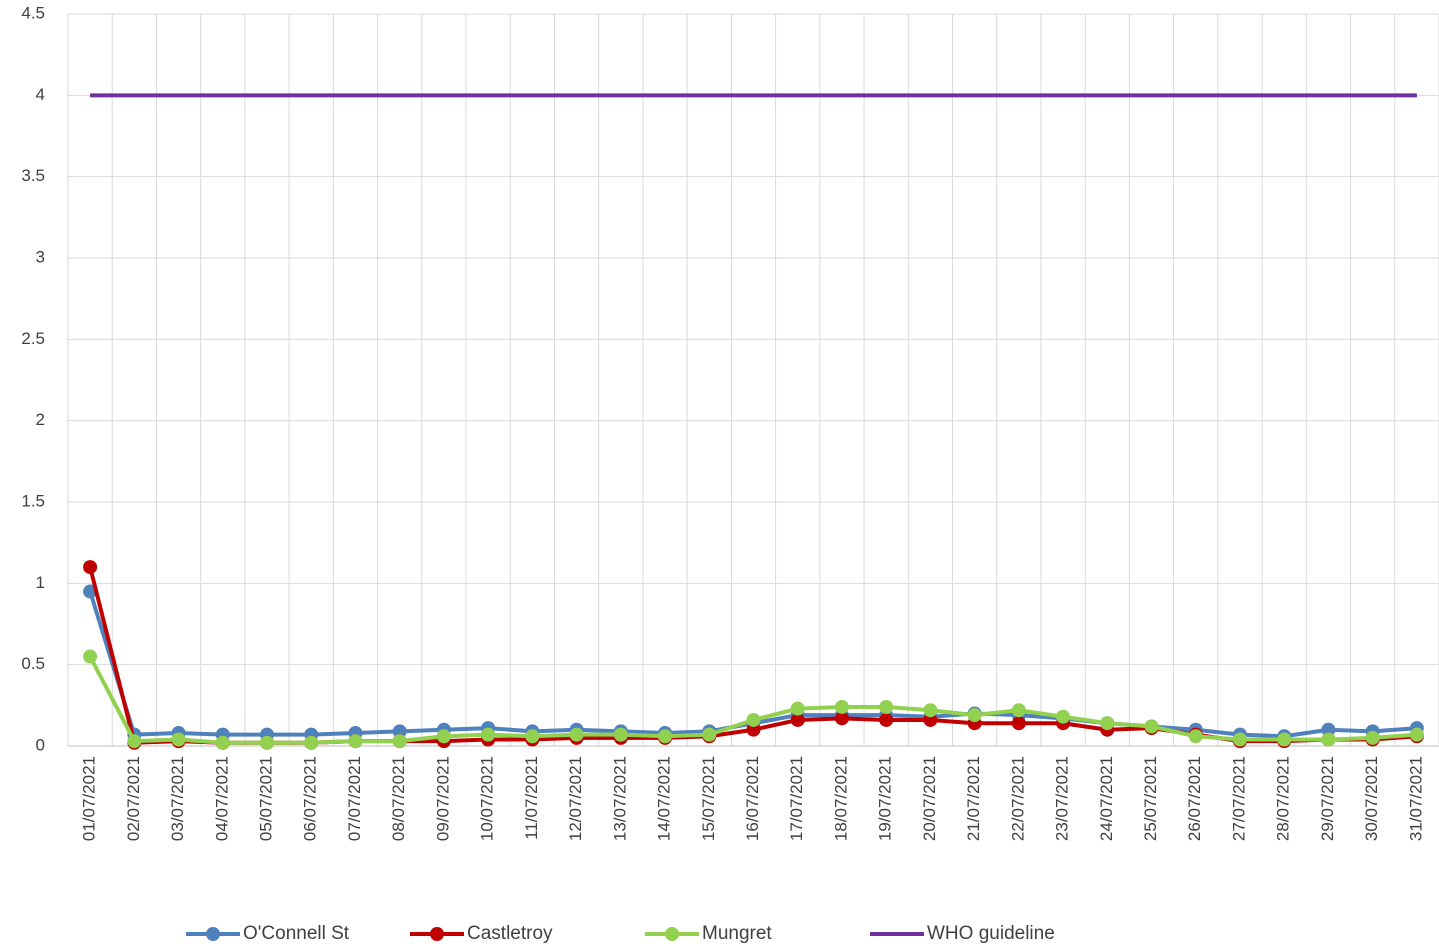 The width and height of the screenshot is (1439, 950). Describe the element at coordinates (991, 933) in the screenshot. I see `legend-label: WHO guideline` at that location.